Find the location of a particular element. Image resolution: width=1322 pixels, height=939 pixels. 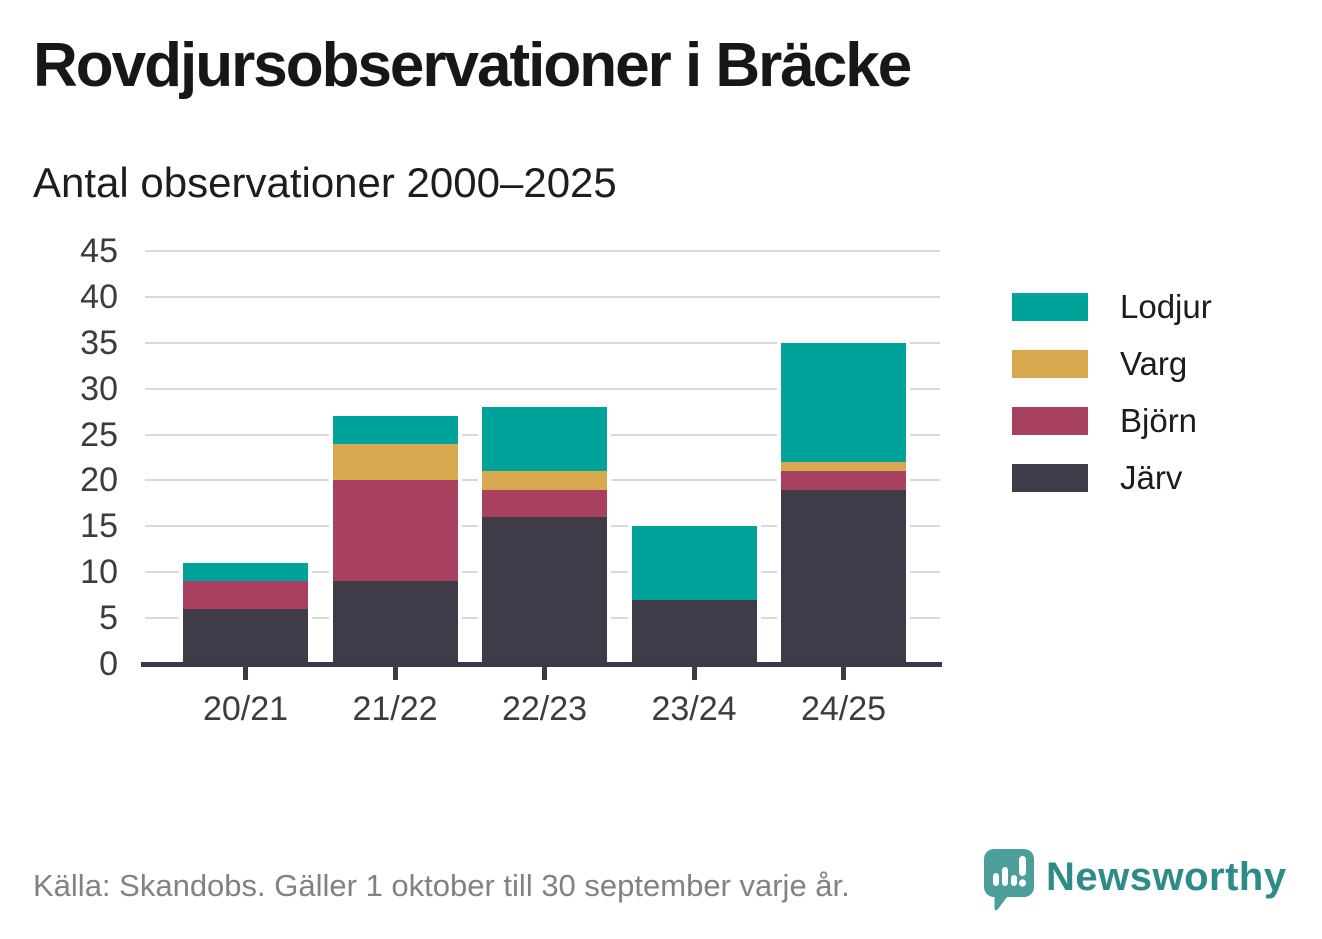

y-tick-label-5: 5 is located at coordinates (108, 618).